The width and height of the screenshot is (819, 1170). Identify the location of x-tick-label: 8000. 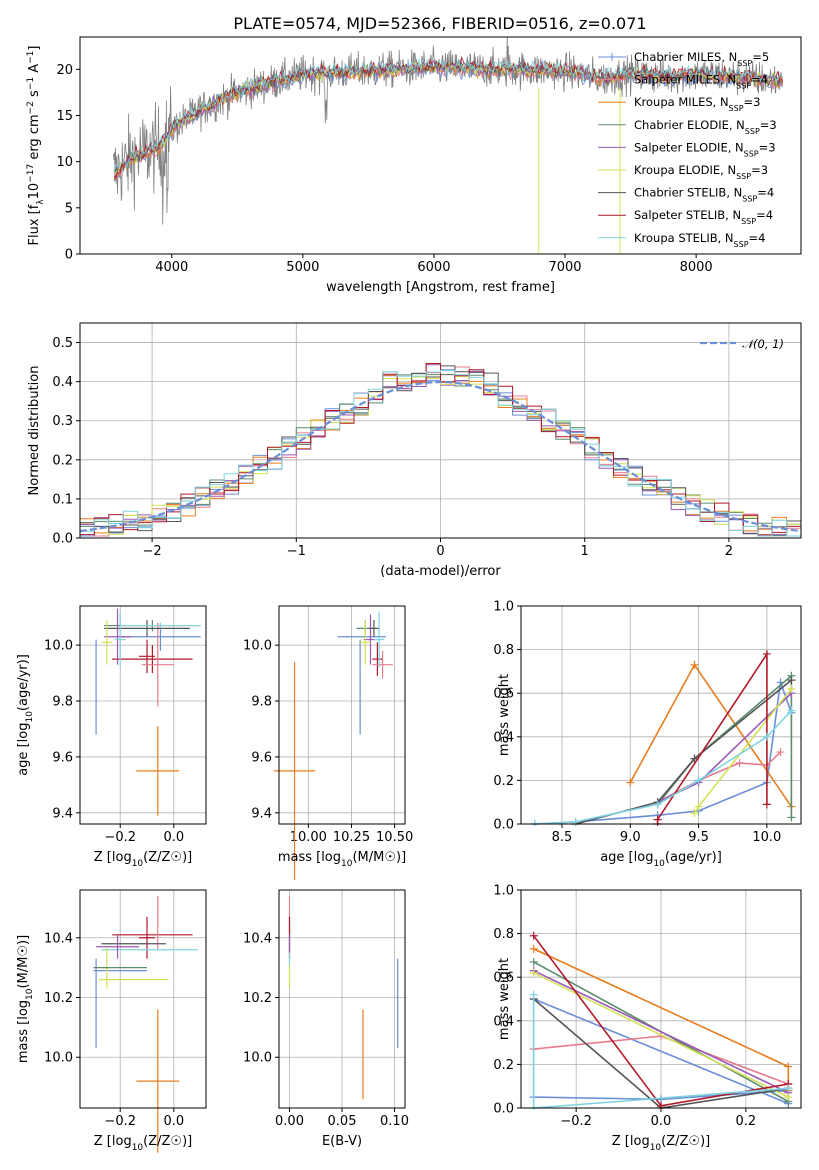
(696, 267).